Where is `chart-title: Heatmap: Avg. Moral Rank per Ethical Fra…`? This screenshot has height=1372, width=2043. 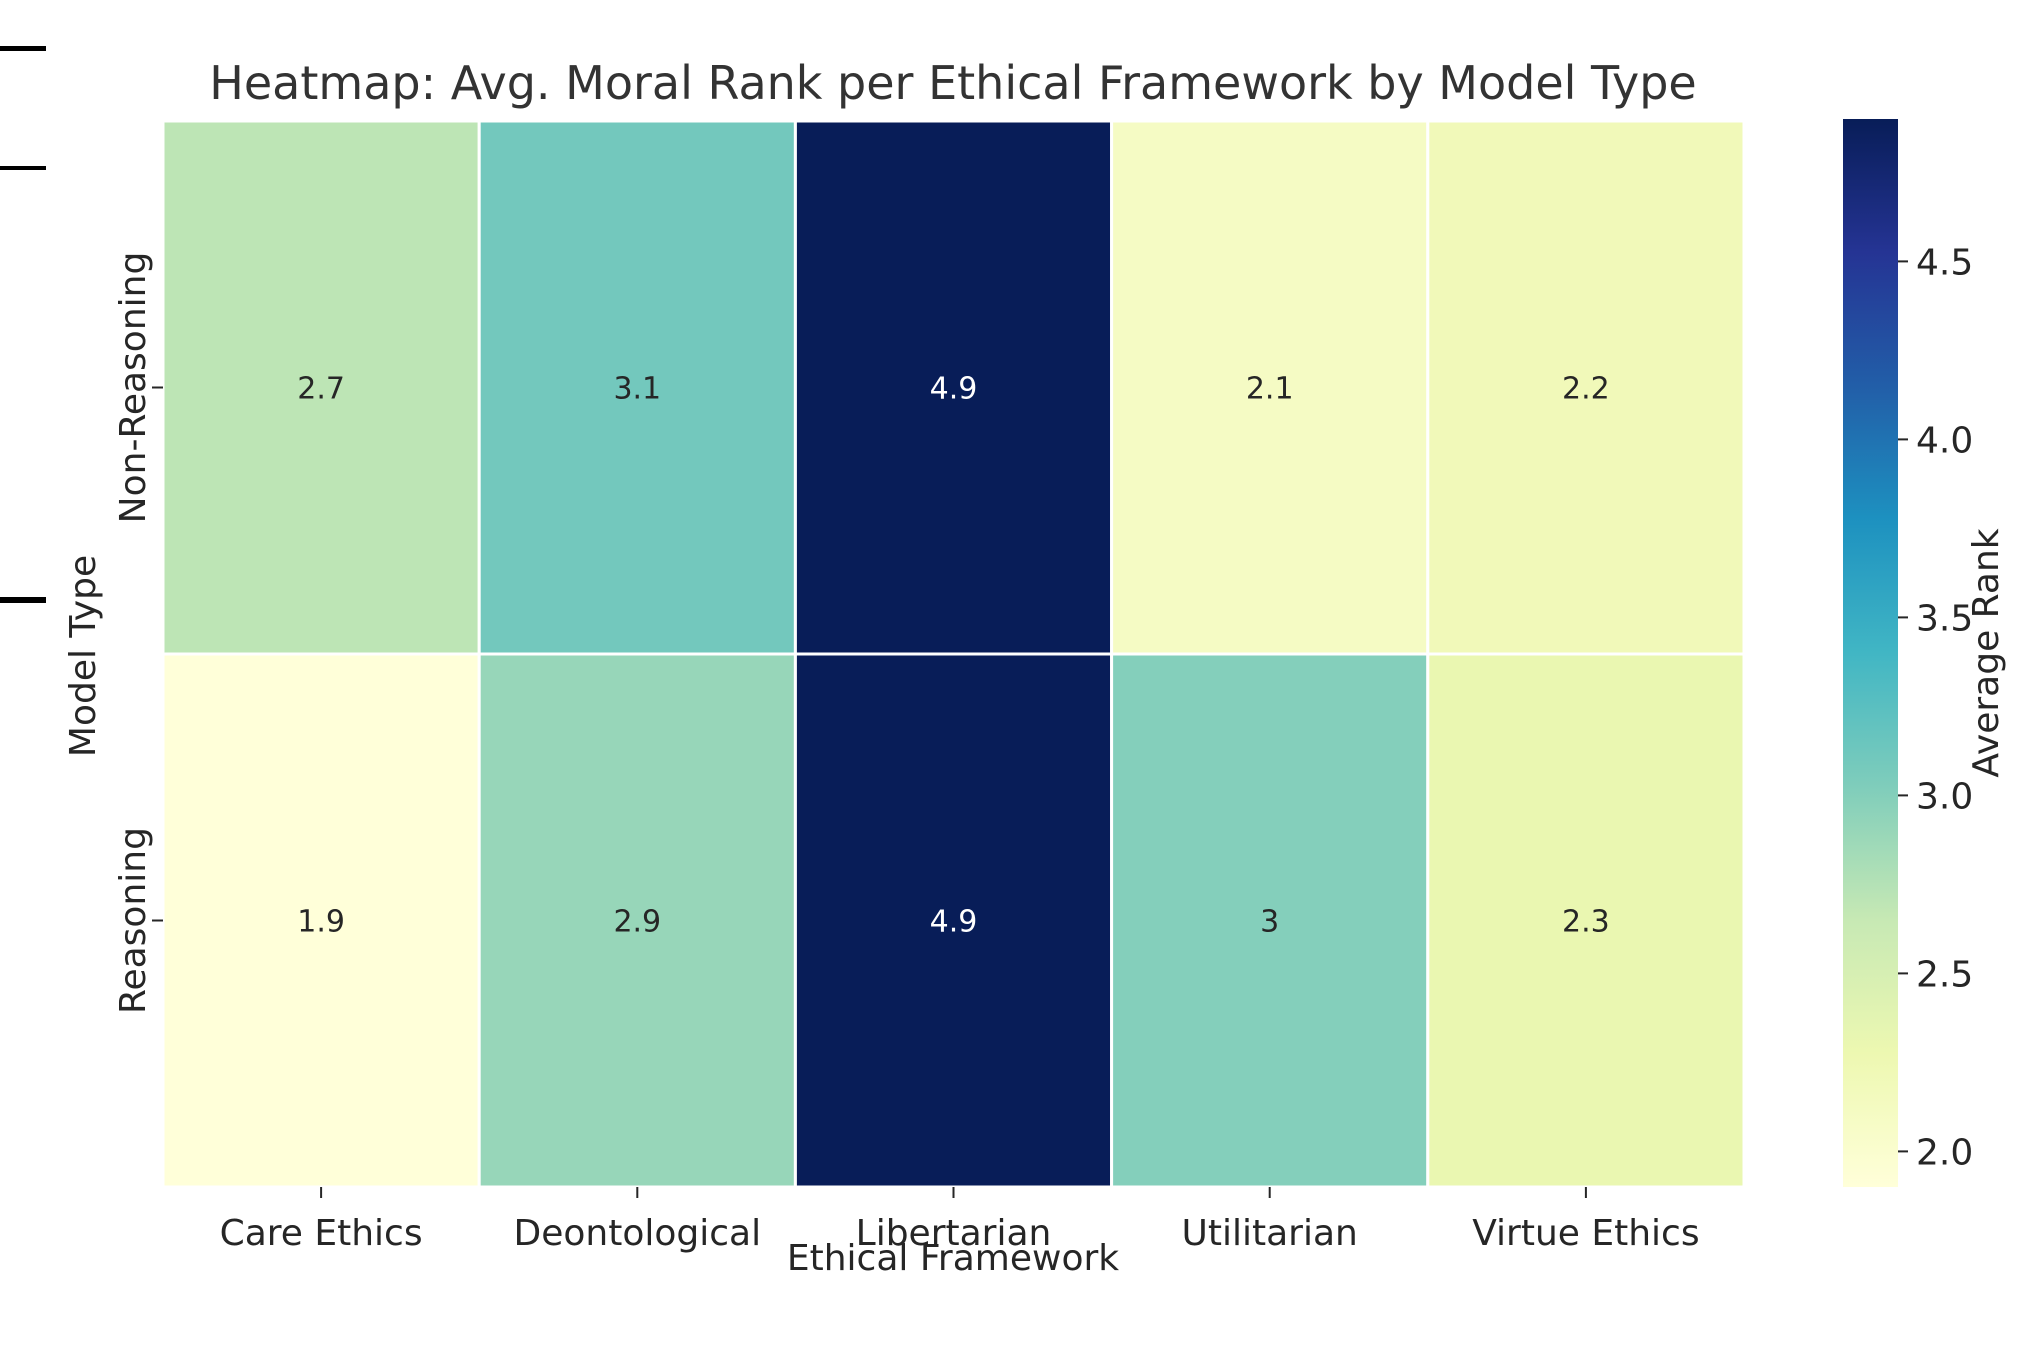
chart-title: Heatmap: Avg. Moral Rank per Ethical Fra… is located at coordinates (952, 83).